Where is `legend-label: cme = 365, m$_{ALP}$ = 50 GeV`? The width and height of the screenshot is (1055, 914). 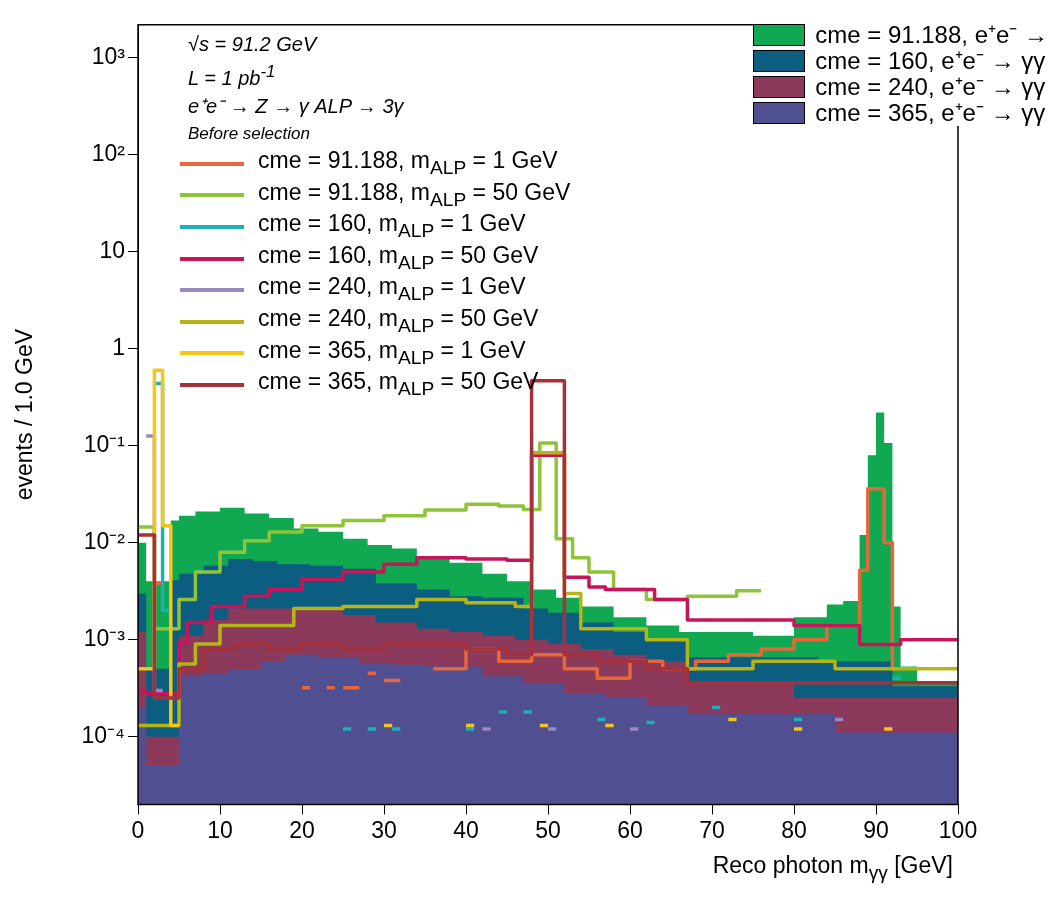
legend-label: cme = 365, m$_{ALP}$ = 50 GeV is located at coordinates (398, 384).